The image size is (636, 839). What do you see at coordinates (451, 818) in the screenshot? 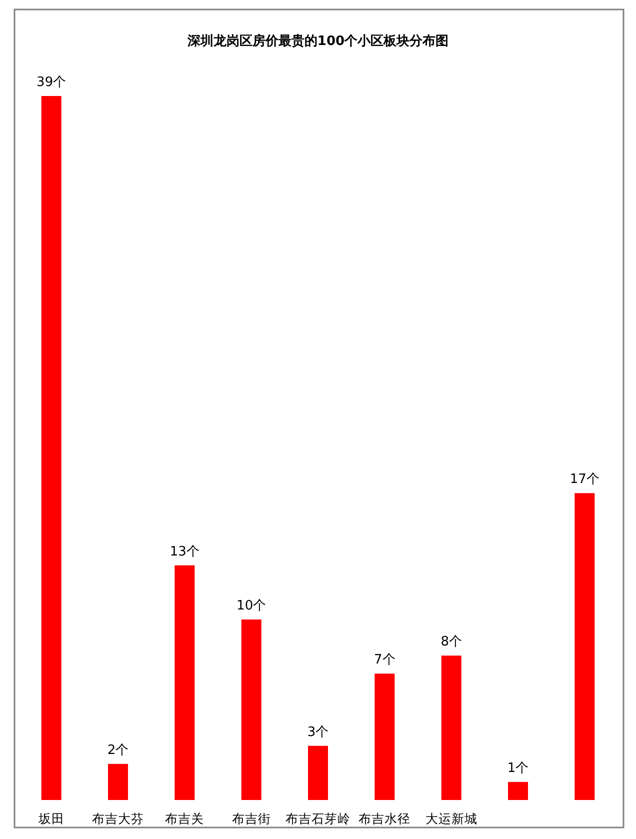
I see `x-tick-label: 大运新城` at bounding box center [451, 818].